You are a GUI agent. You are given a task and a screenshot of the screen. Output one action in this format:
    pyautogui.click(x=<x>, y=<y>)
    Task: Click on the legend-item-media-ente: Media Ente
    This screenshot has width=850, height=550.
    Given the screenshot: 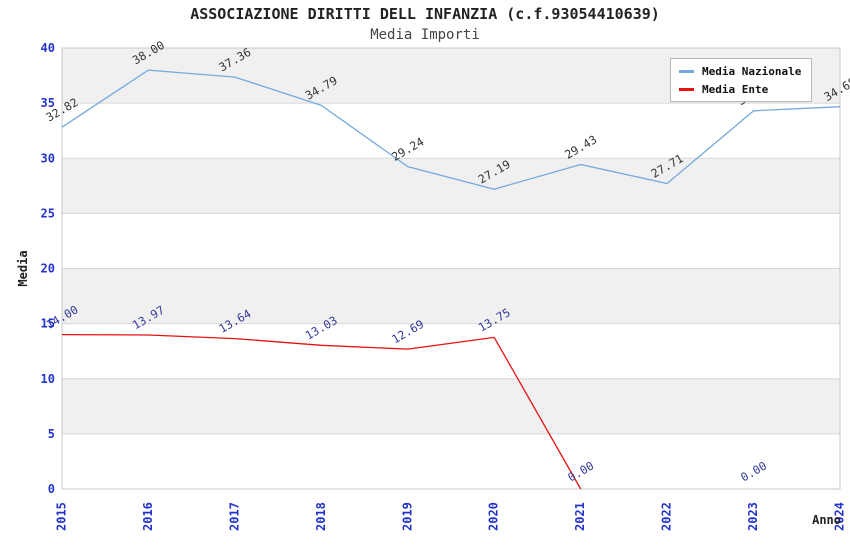 What is the action you would take?
    pyautogui.click(x=745, y=89)
    